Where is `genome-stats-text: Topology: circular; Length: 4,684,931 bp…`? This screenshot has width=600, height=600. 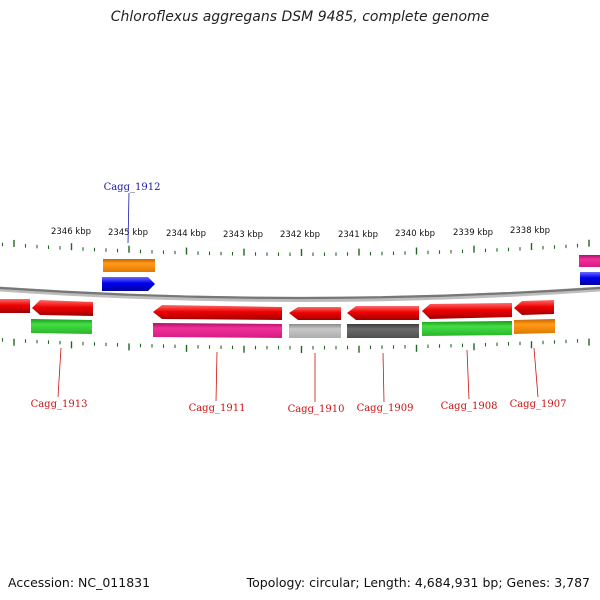
genome-stats-text: Topology: circular; Length: 4,684,931 bp… is located at coordinates (418, 582).